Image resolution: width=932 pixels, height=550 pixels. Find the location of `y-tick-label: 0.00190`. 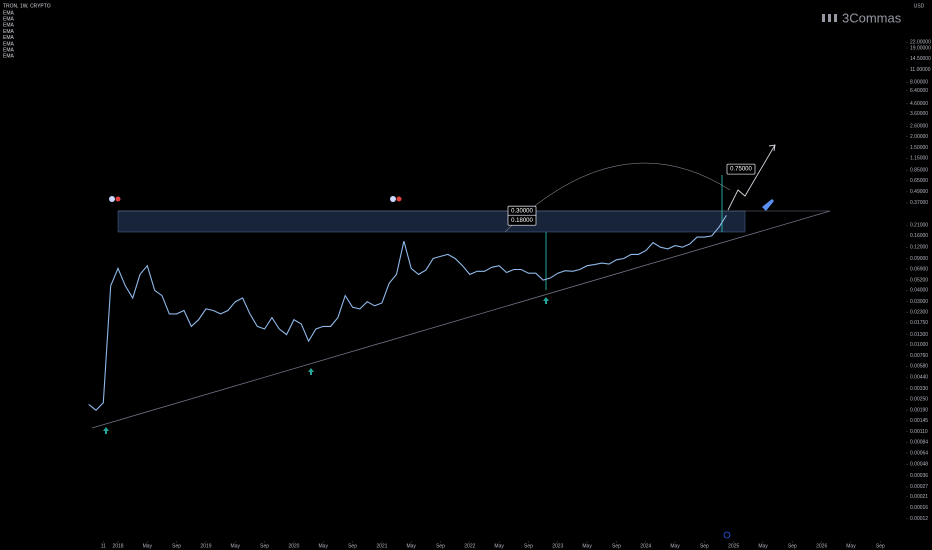

y-tick-label: 0.00190 is located at coordinates (919, 411).